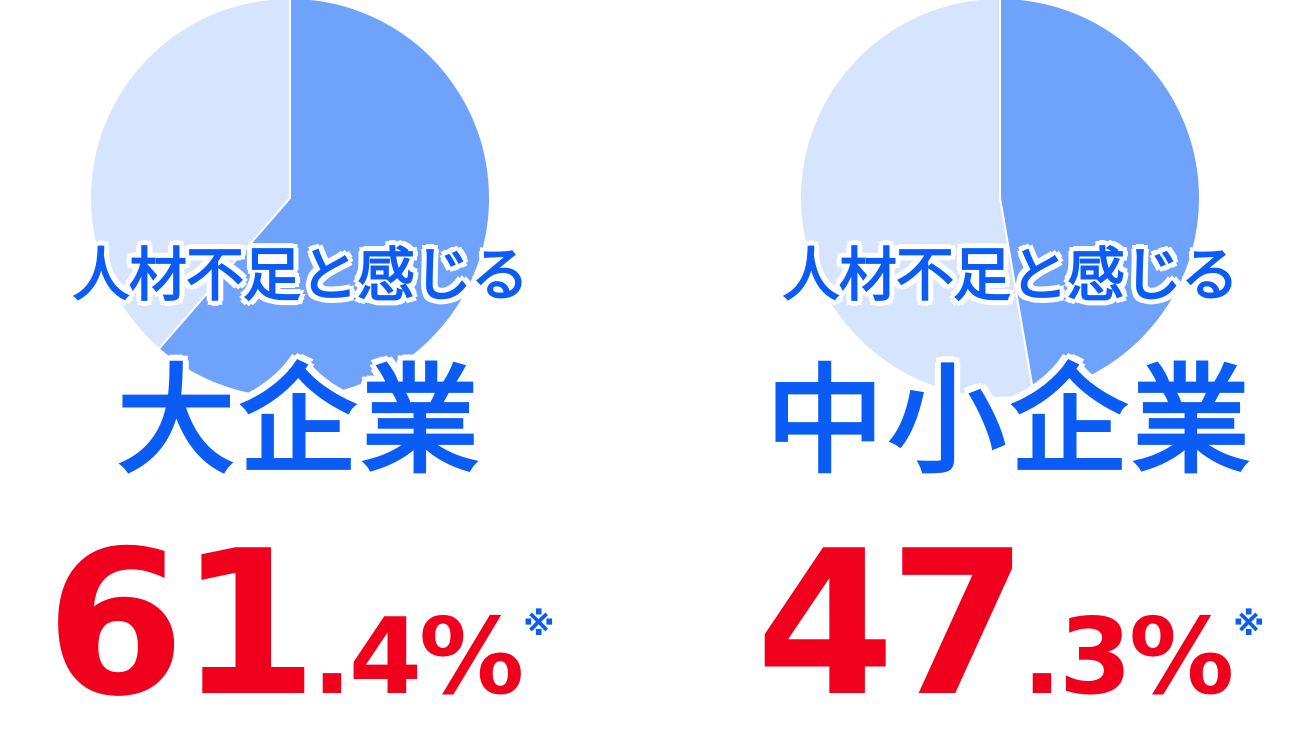 The height and width of the screenshot is (735, 1300). I want to click on sme-subtitle: 人材不足と感じる, so click(1010, 275).